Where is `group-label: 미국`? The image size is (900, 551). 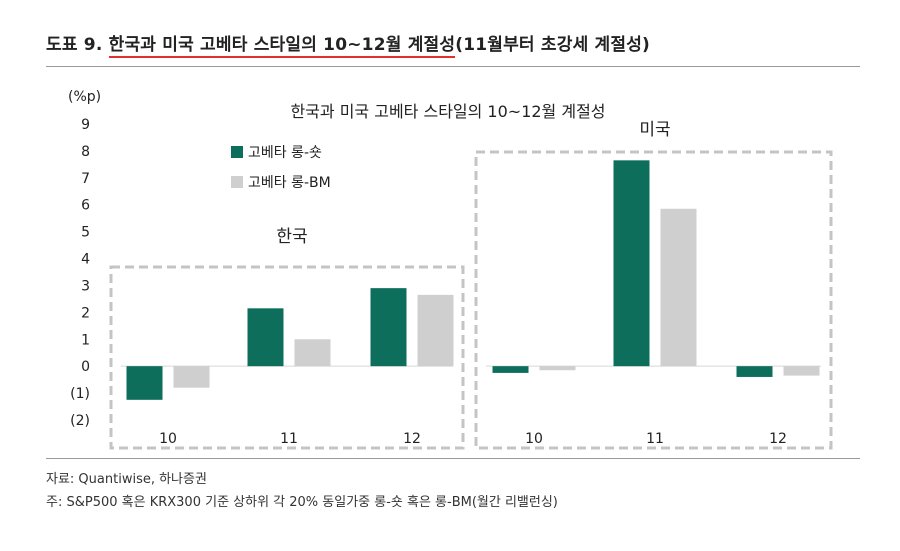 group-label: 미국 is located at coordinates (654, 130).